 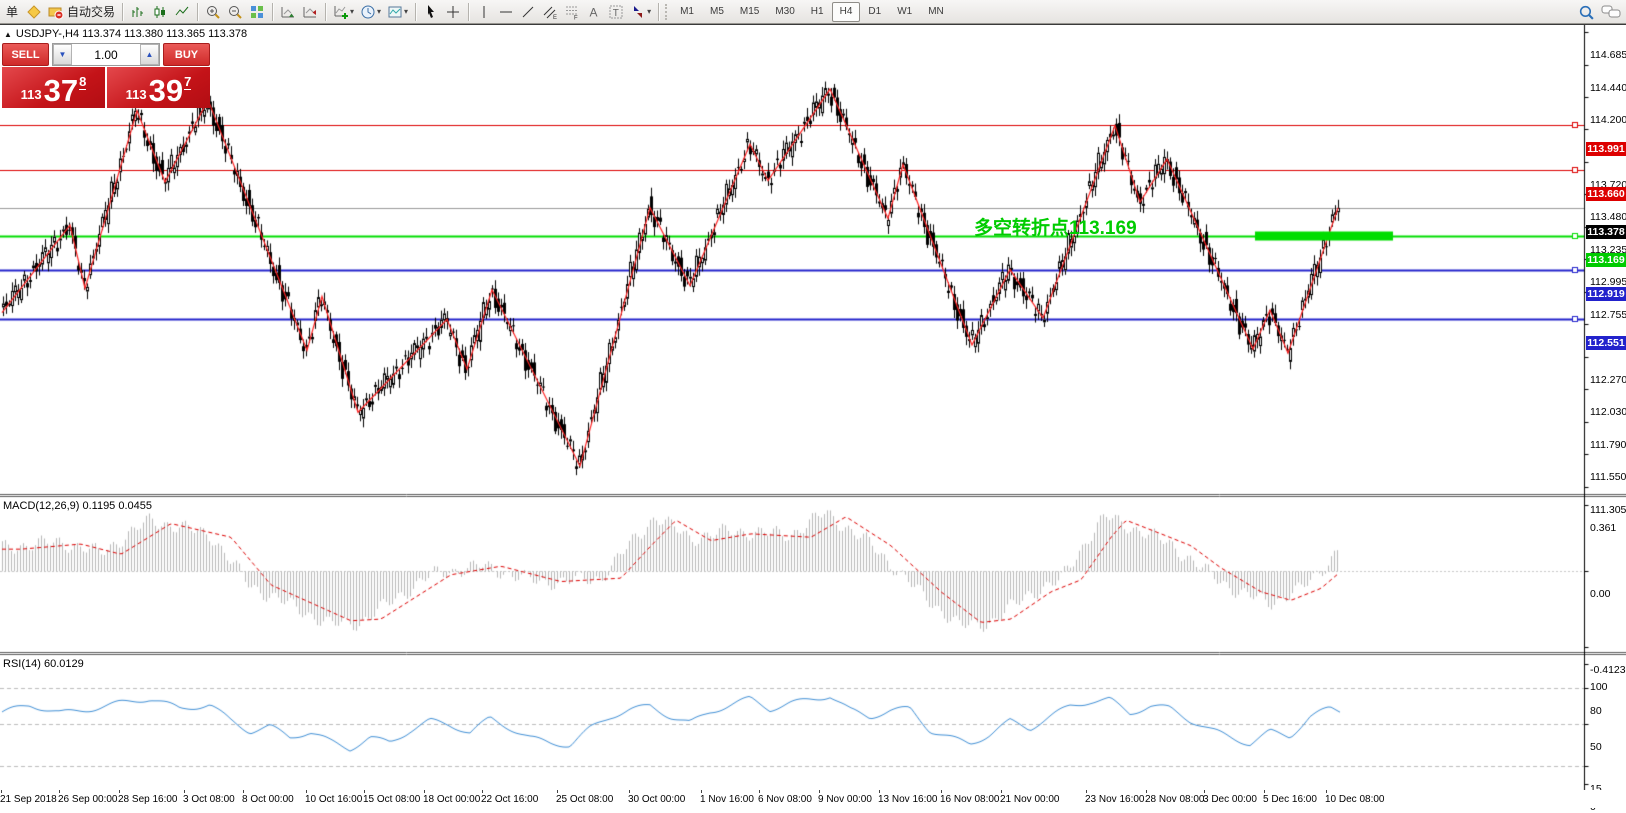 I want to click on fibonacci-icon: F, so click(x=572, y=11).